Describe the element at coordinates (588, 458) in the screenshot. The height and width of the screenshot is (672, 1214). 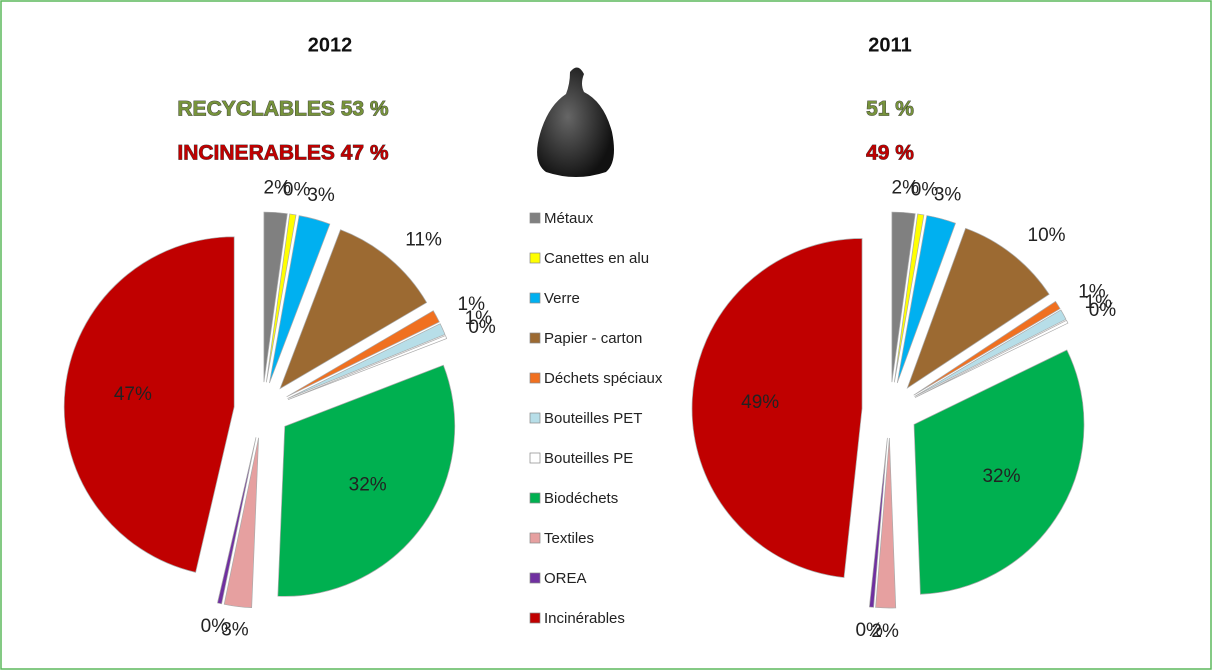
I see `legend-label: Bouteilles PE` at that location.